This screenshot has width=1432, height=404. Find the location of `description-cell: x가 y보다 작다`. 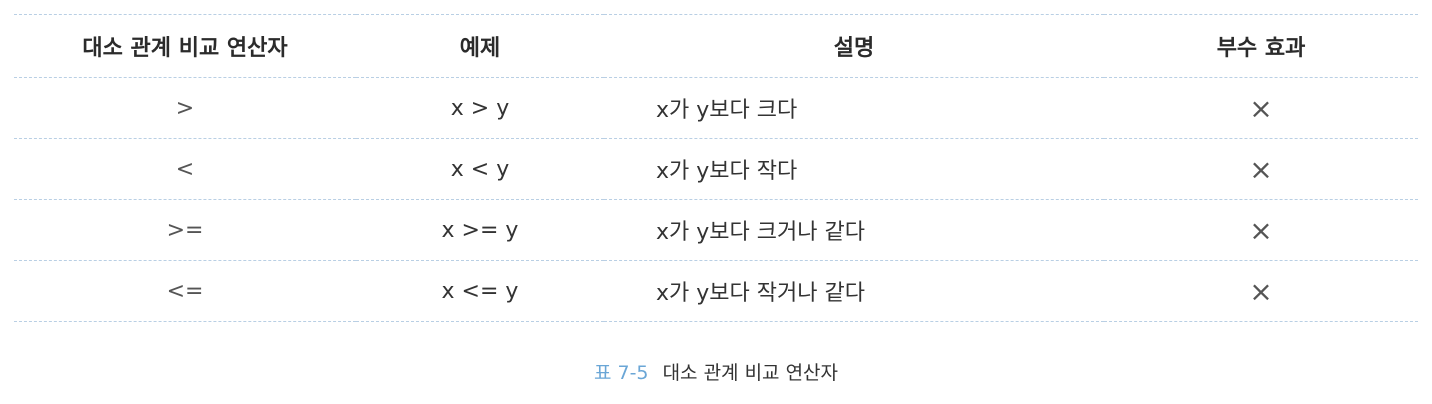

description-cell: x가 y보다 작다 is located at coordinates (854, 169).